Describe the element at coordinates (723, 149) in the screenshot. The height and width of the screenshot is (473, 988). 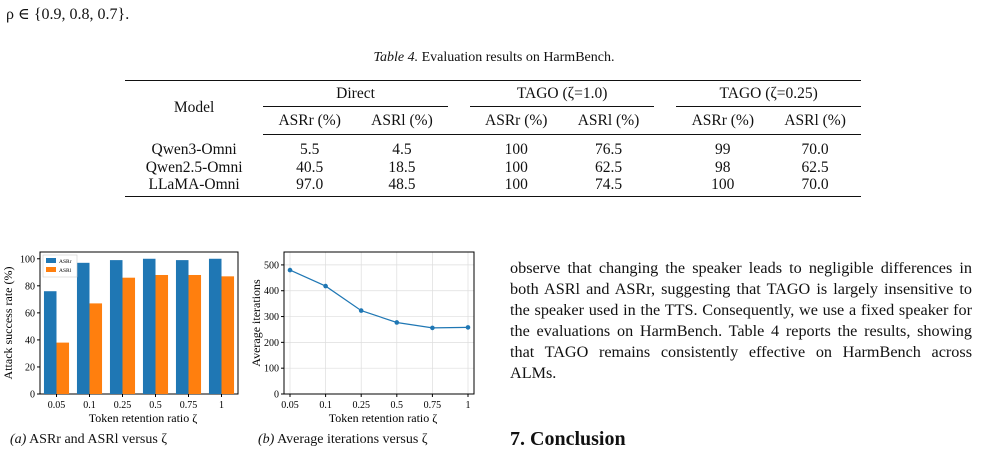
I see `value-cell: 99` at that location.